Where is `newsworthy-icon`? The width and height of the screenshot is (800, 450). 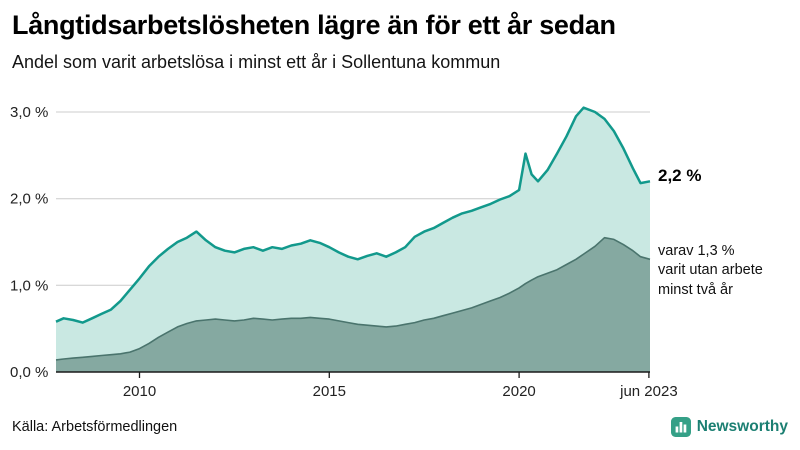 newsworthy-icon is located at coordinates (680, 427).